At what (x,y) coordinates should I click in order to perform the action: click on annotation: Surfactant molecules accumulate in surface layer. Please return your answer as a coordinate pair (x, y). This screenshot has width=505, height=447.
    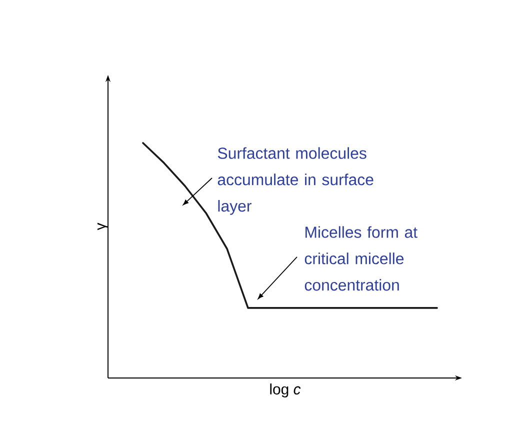
    Looking at the image, I should click on (296, 181).